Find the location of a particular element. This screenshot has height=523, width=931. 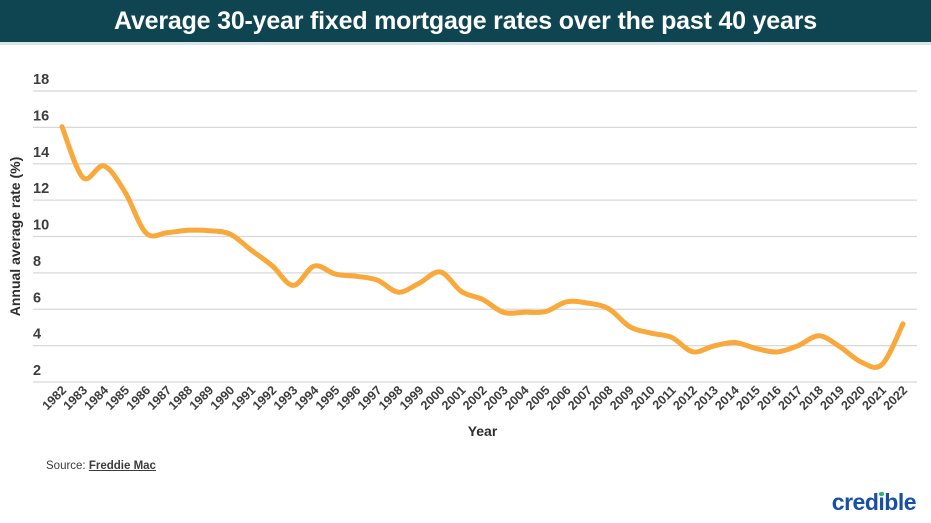

logo-letter-i: ı is located at coordinates (881, 502).